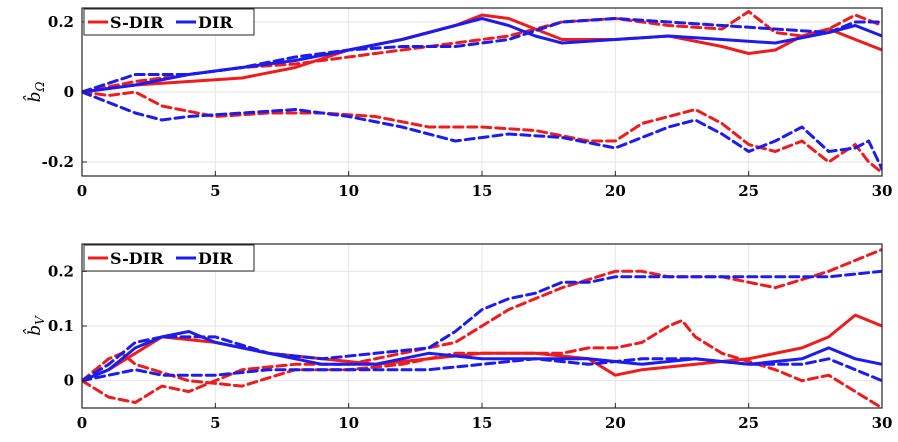 This screenshot has width=898, height=442. What do you see at coordinates (61, 326) in the screenshot?
I see `y-tick-label: 0.1` at bounding box center [61, 326].